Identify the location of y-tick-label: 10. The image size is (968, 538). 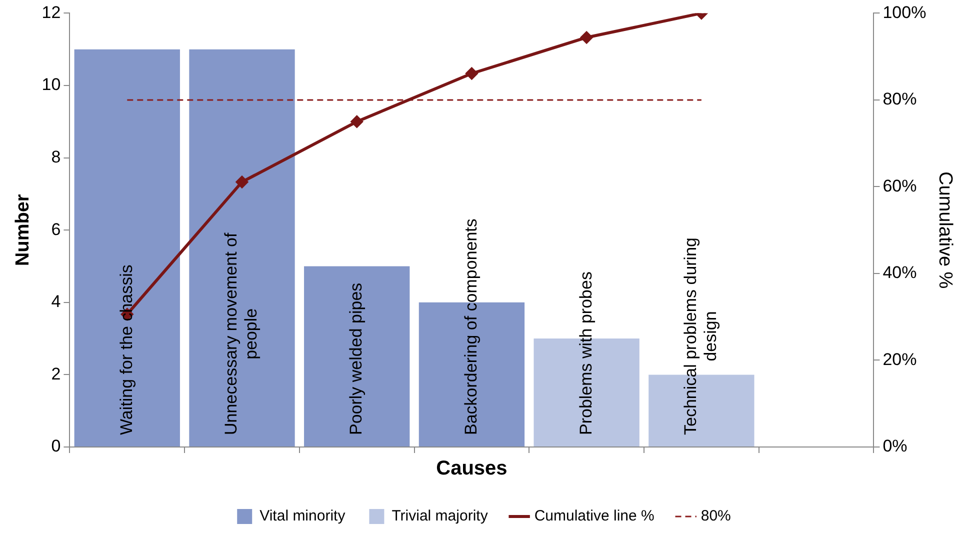
(51, 84).